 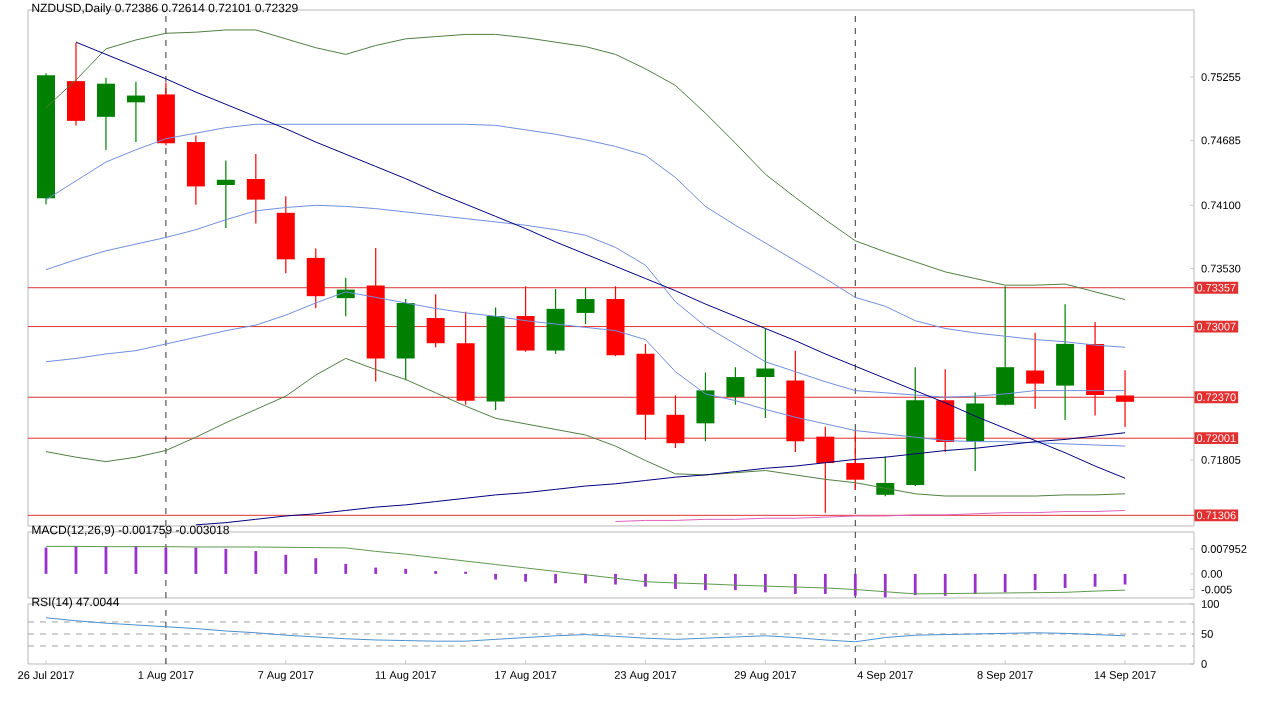 I want to click on line-series, so click(x=585, y=630).